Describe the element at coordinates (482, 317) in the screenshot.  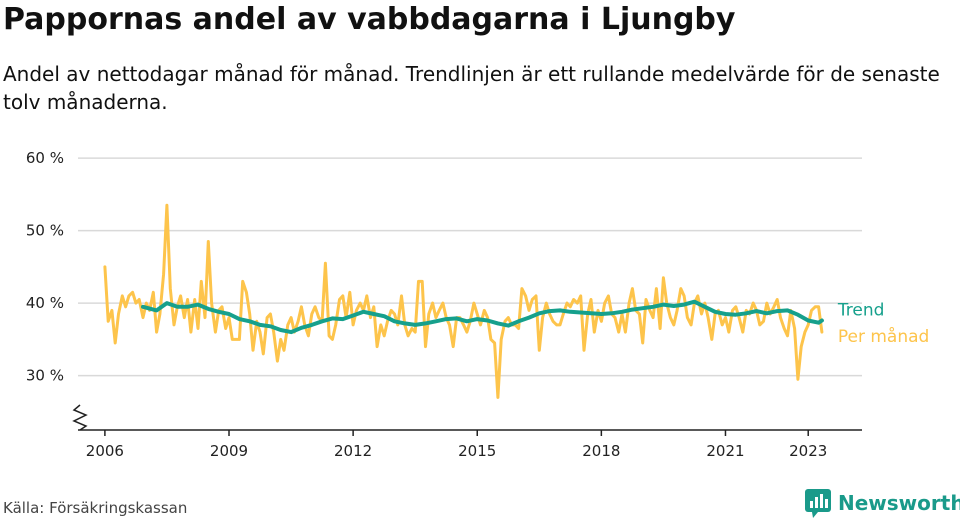
I see `series-line-trend` at that location.